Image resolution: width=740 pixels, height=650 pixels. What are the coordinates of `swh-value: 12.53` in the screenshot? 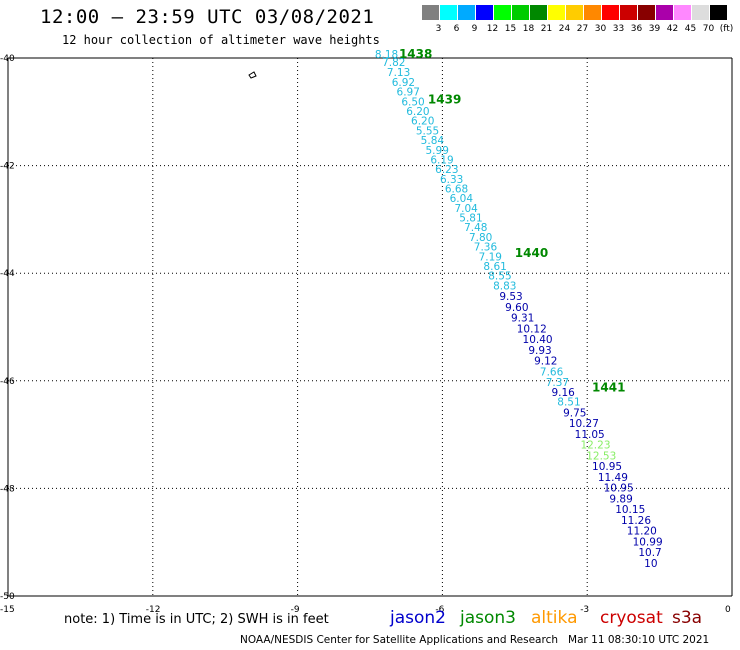 It's located at (601, 456).